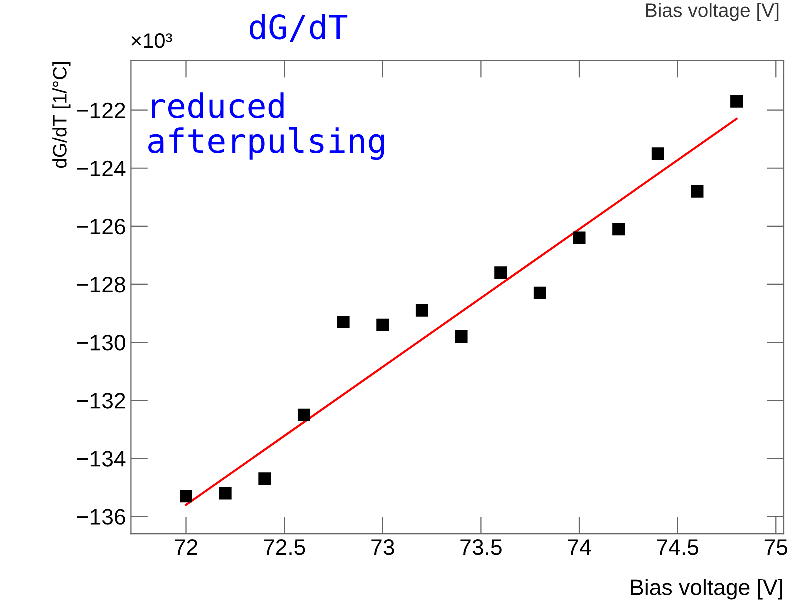  Describe the element at coordinates (776, 548) in the screenshot. I see `x-tick-label: 75` at that location.